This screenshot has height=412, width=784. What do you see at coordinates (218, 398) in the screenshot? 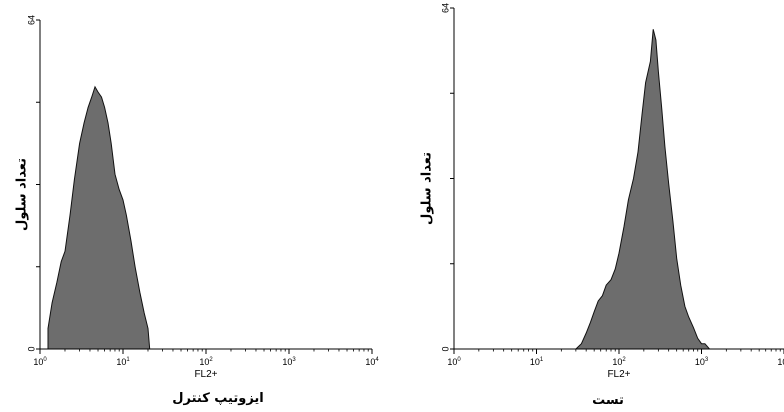
I see `panel-label: ایزوتیپ کنترل` at bounding box center [218, 398].